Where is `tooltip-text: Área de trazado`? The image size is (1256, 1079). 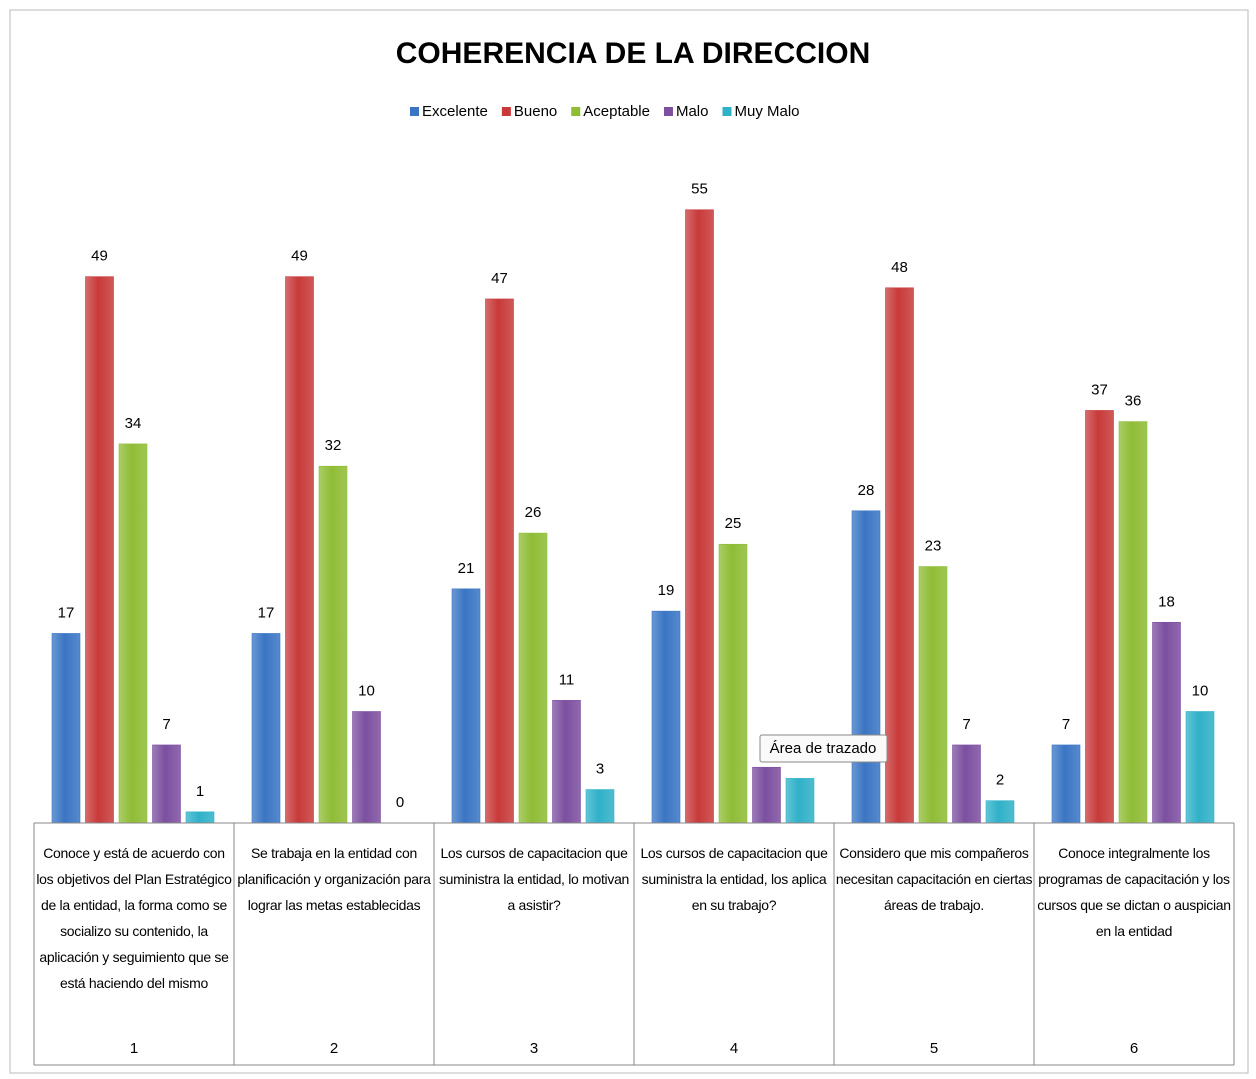 tooltip-text: Área de trazado is located at coordinates (823, 748).